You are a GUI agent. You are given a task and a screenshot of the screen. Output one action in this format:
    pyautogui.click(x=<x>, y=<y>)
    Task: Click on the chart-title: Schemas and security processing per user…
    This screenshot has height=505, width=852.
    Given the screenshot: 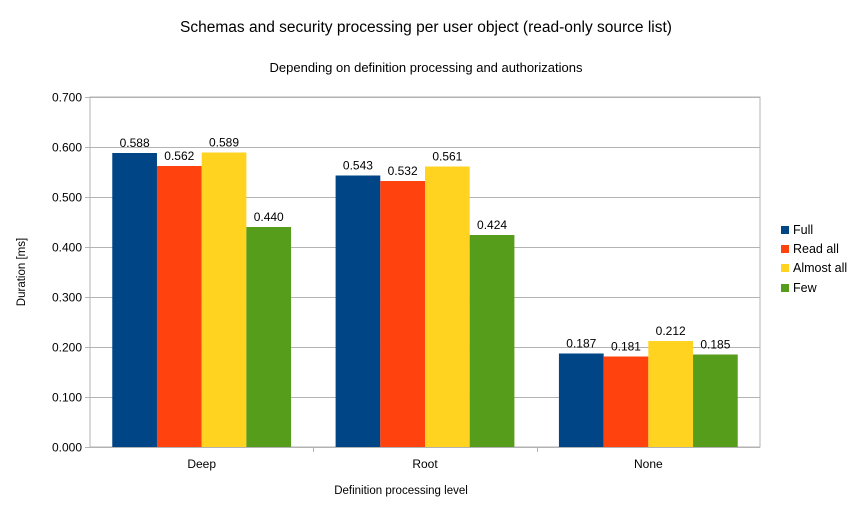 What is the action you would take?
    pyautogui.click(x=426, y=27)
    